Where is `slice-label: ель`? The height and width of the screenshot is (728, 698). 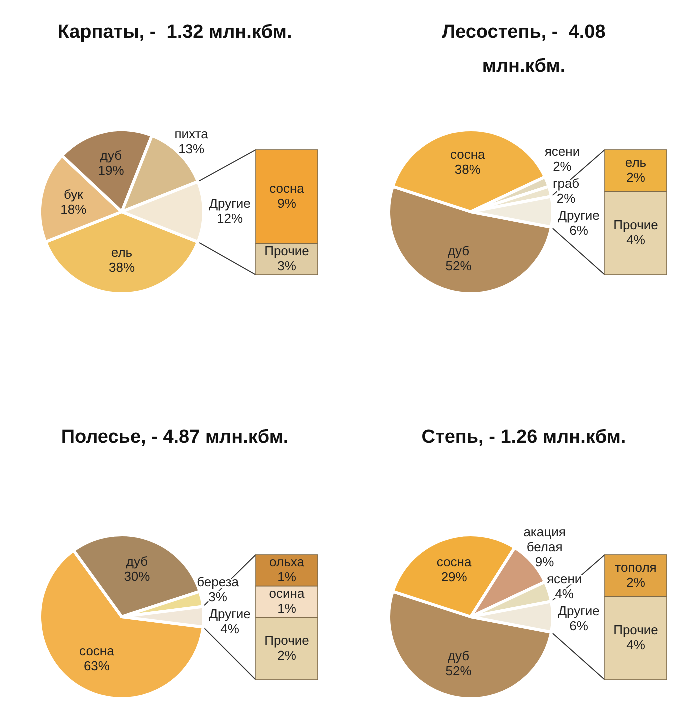 slice-label: ель is located at coordinates (122, 252).